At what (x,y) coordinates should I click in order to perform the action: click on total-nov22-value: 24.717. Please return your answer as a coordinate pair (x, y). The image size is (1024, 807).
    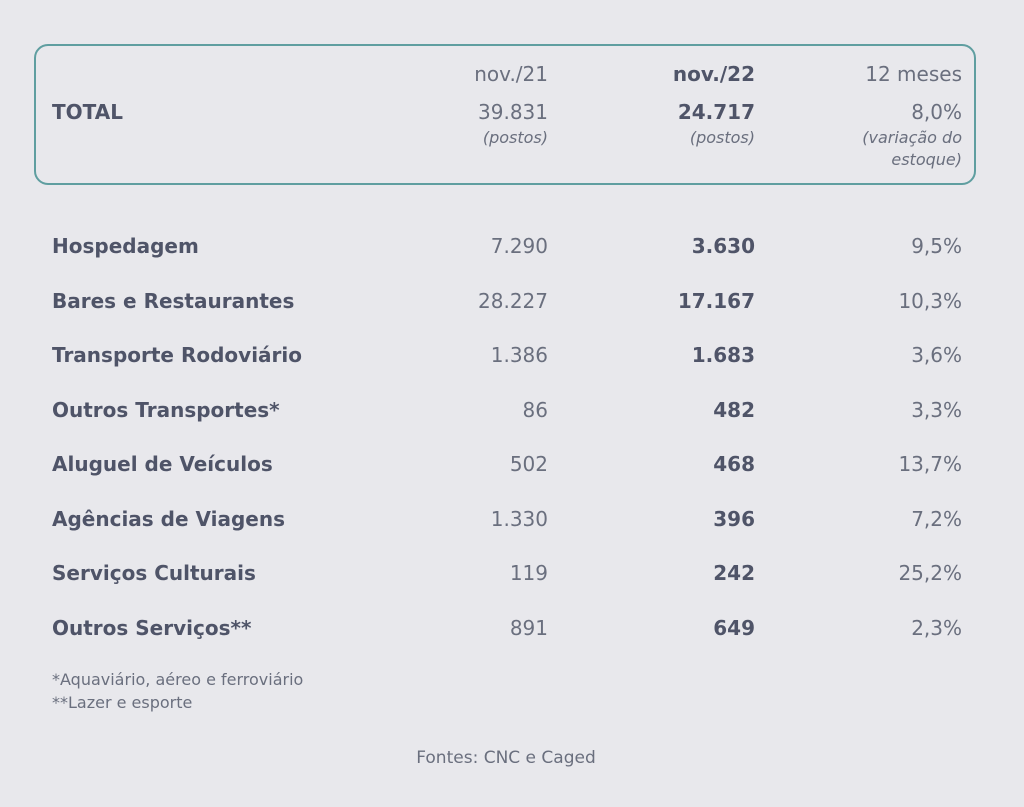
    Looking at the image, I should click on (716, 112).